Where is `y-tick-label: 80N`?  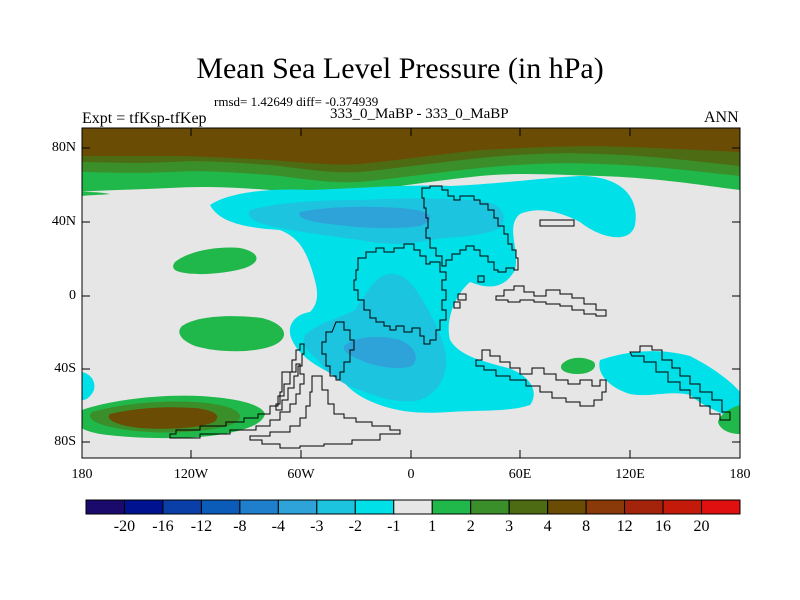
y-tick-label: 80N is located at coordinates (63, 147).